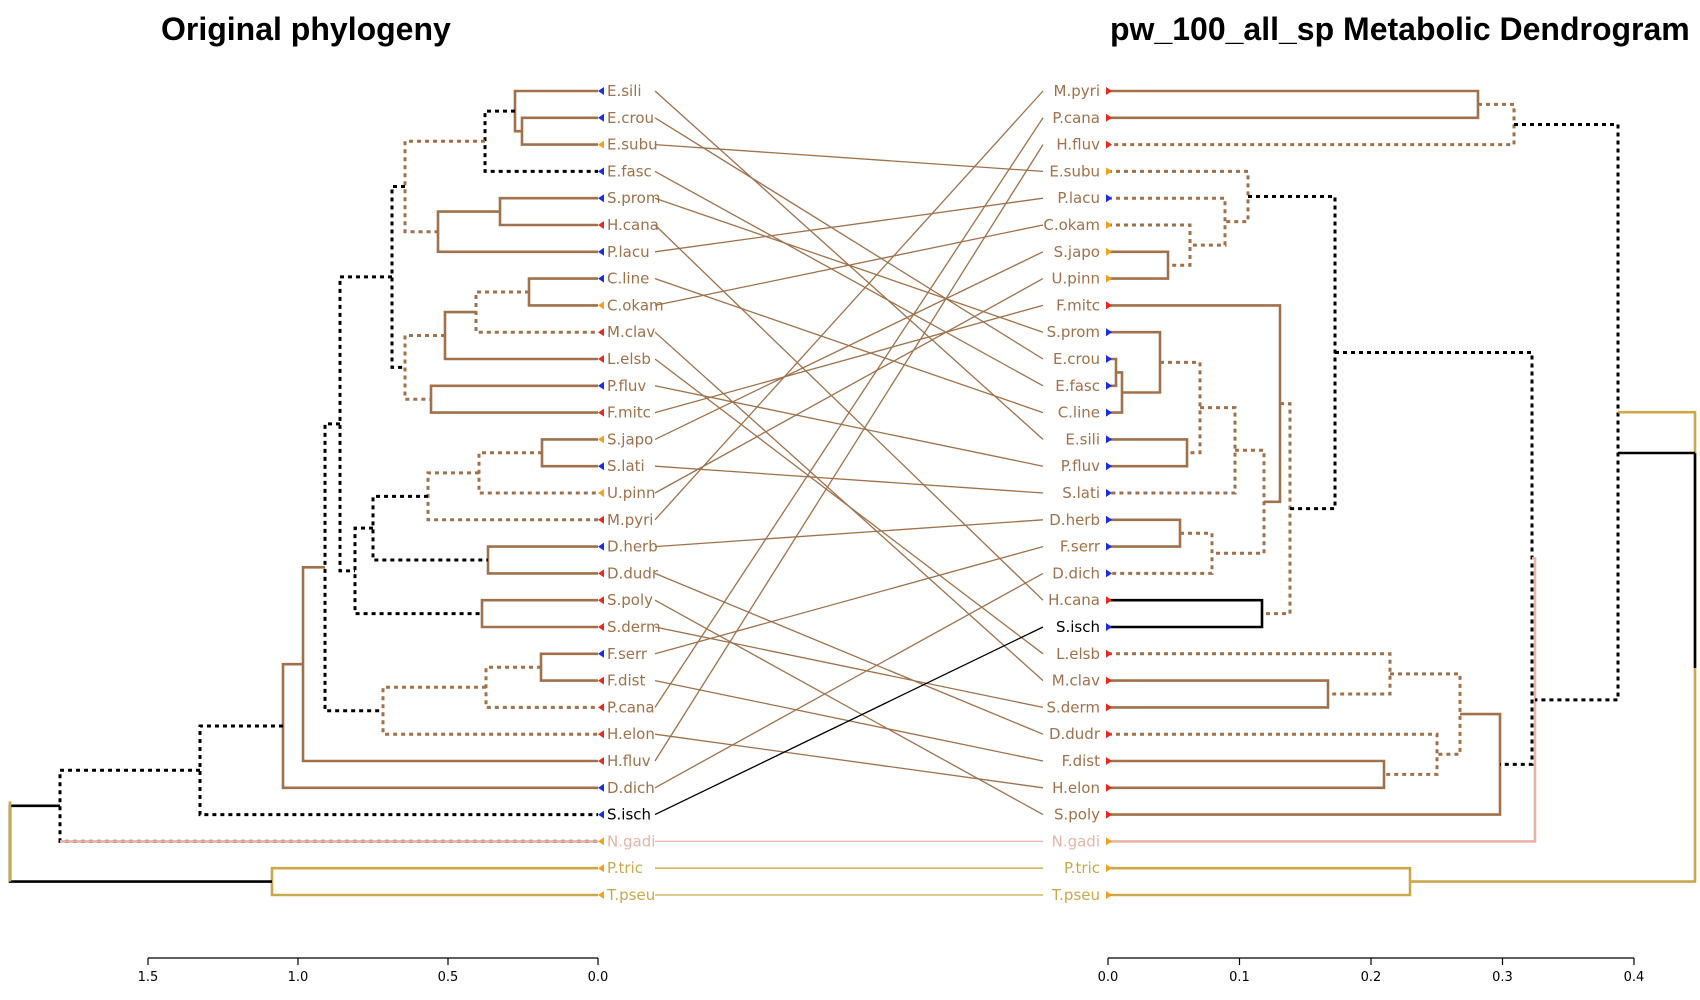 This screenshot has width=1700, height=1000. What do you see at coordinates (1371, 977) in the screenshot?
I see `axis-tick-label: 0.2` at bounding box center [1371, 977].